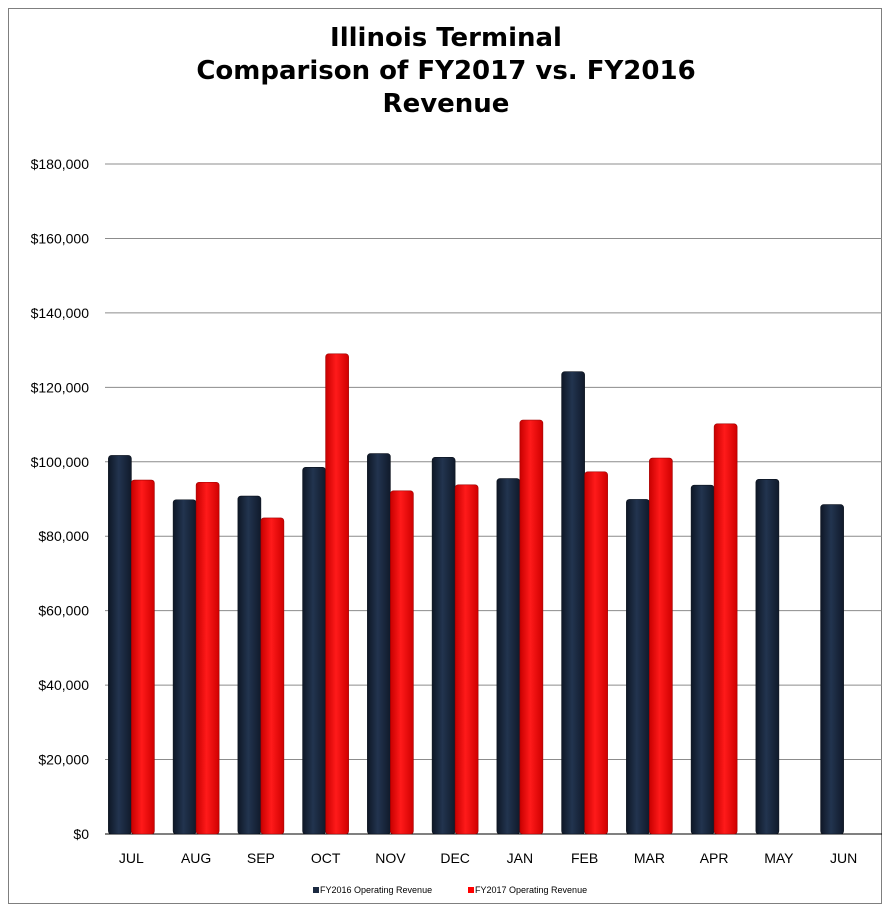 The image size is (892, 912). I want to click on y-tick-label: $120,000, so click(60, 387).